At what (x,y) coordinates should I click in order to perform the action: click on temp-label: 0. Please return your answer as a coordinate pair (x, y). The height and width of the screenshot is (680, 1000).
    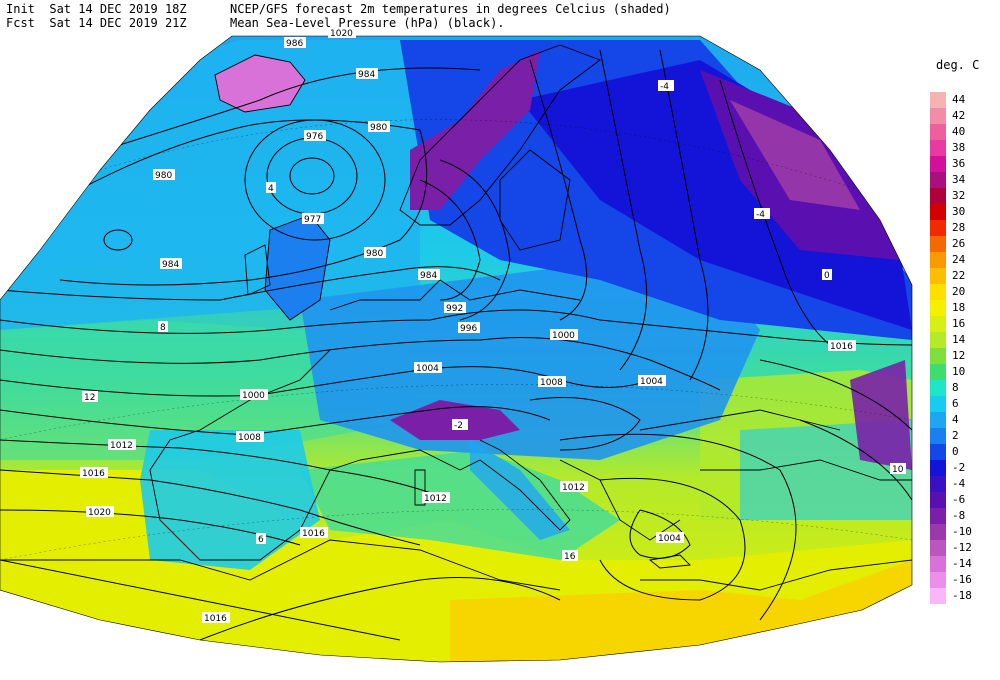
    Looking at the image, I should click on (827, 275).